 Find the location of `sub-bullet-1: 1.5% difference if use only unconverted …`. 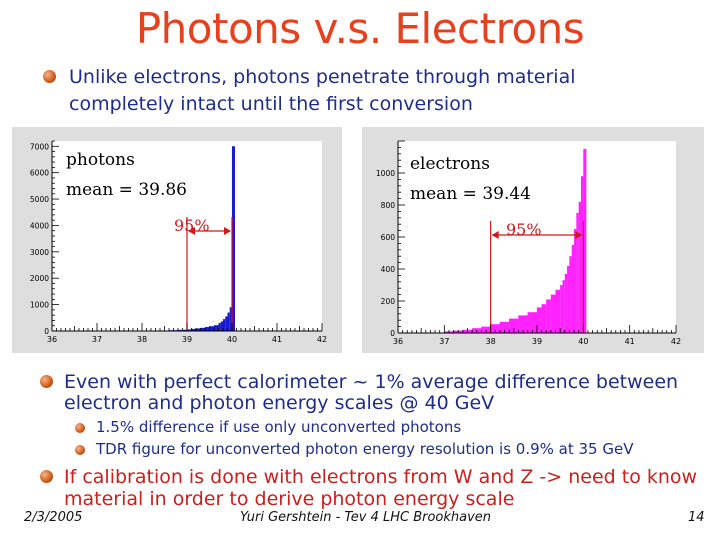

sub-bullet-1: 1.5% difference if use only unconverted … is located at coordinates (279, 427).